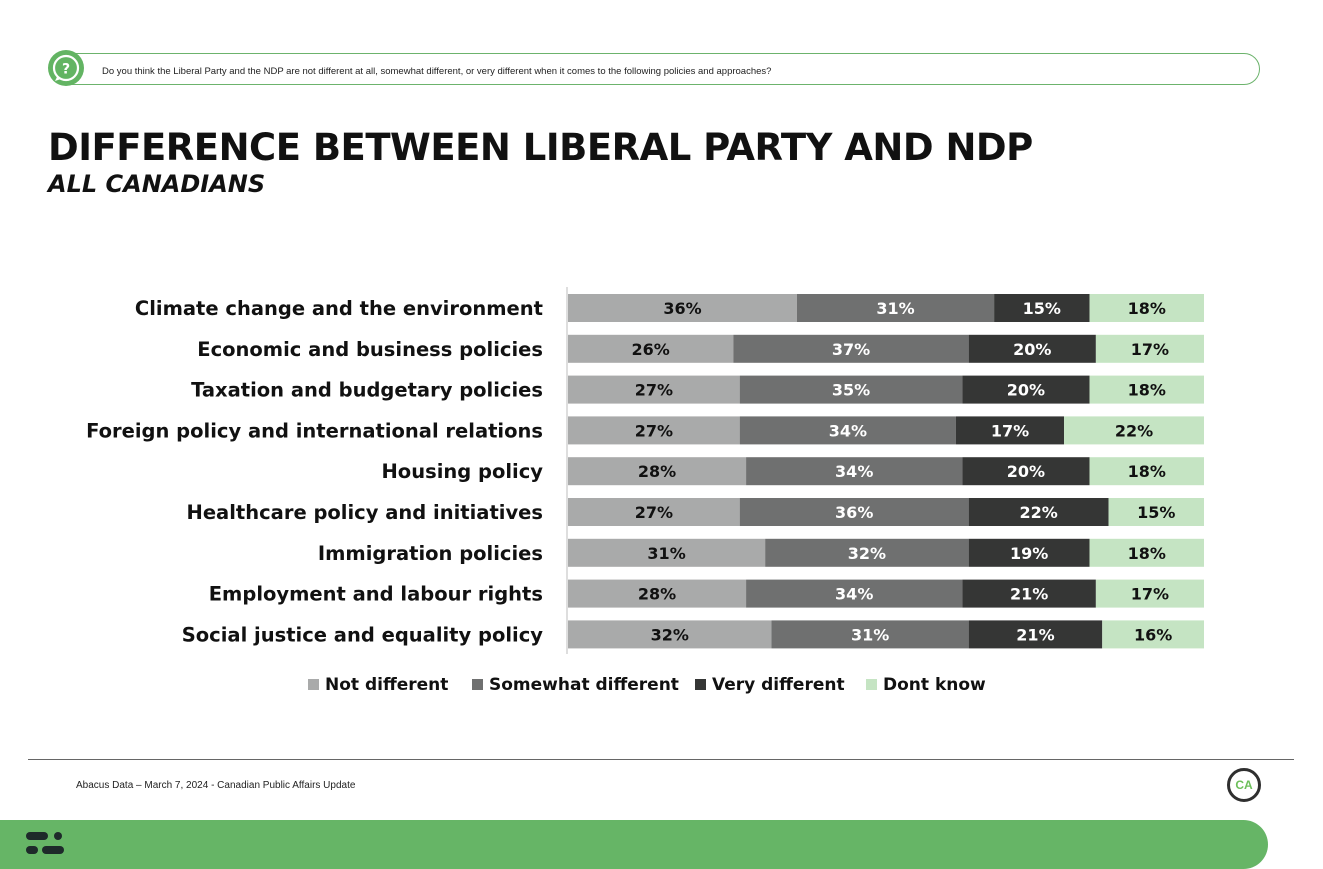 This screenshot has height=869, width=1323. Describe the element at coordinates (370, 349) in the screenshot. I see `category-label: Economic and business policies` at that location.